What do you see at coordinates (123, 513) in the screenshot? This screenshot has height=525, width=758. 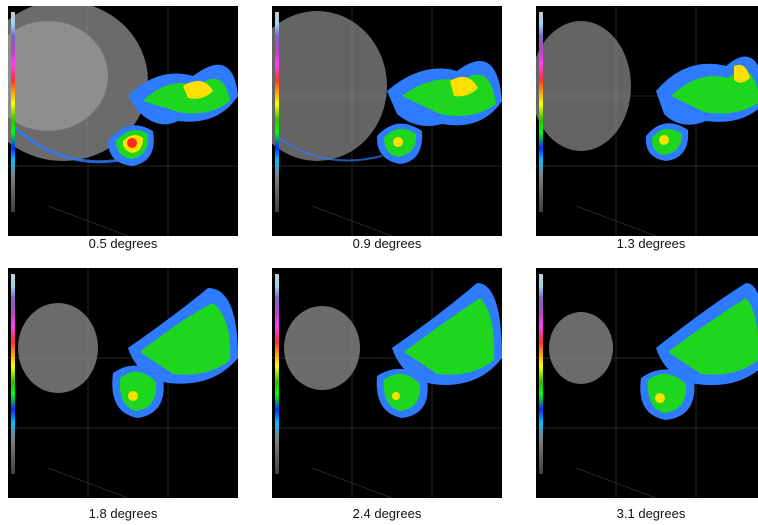 I see `panel-caption: 1.8 degrees` at bounding box center [123, 513].